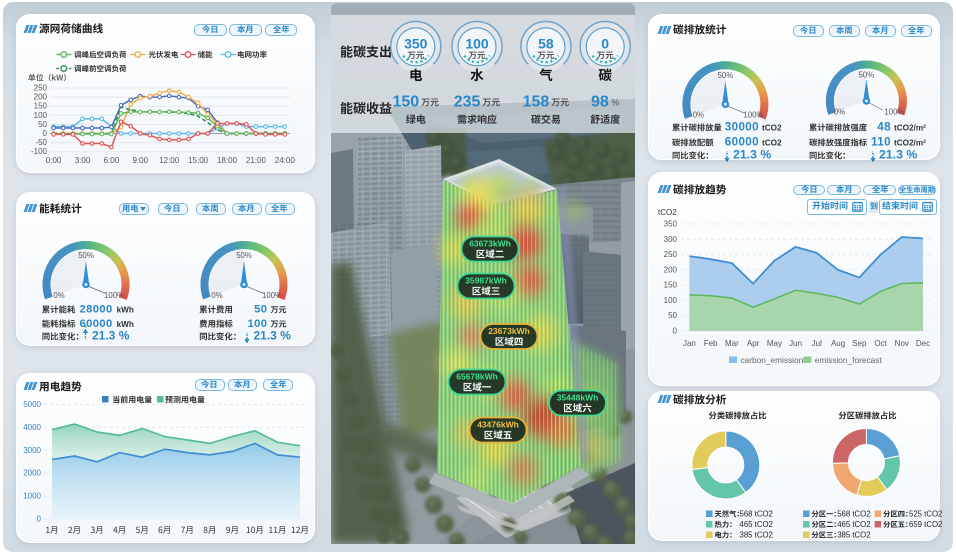 Image resolution: width=956 pixels, height=557 pixels. Describe the element at coordinates (32, 427) in the screenshot. I see `svg-text: 4000` at that location.